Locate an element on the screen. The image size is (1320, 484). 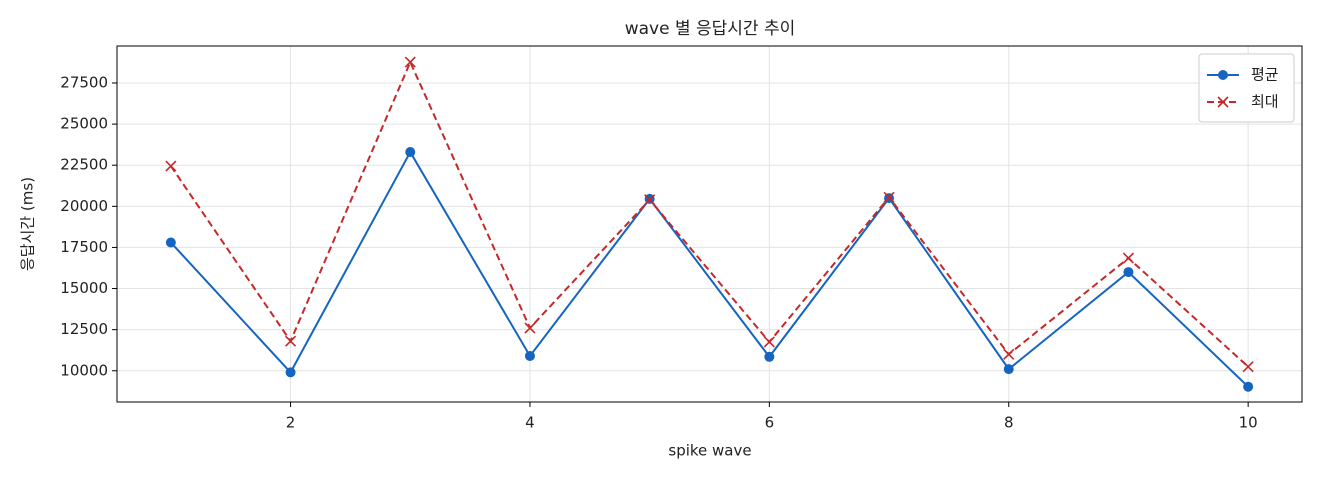
legend-label: 최대 is located at coordinates (1265, 102).